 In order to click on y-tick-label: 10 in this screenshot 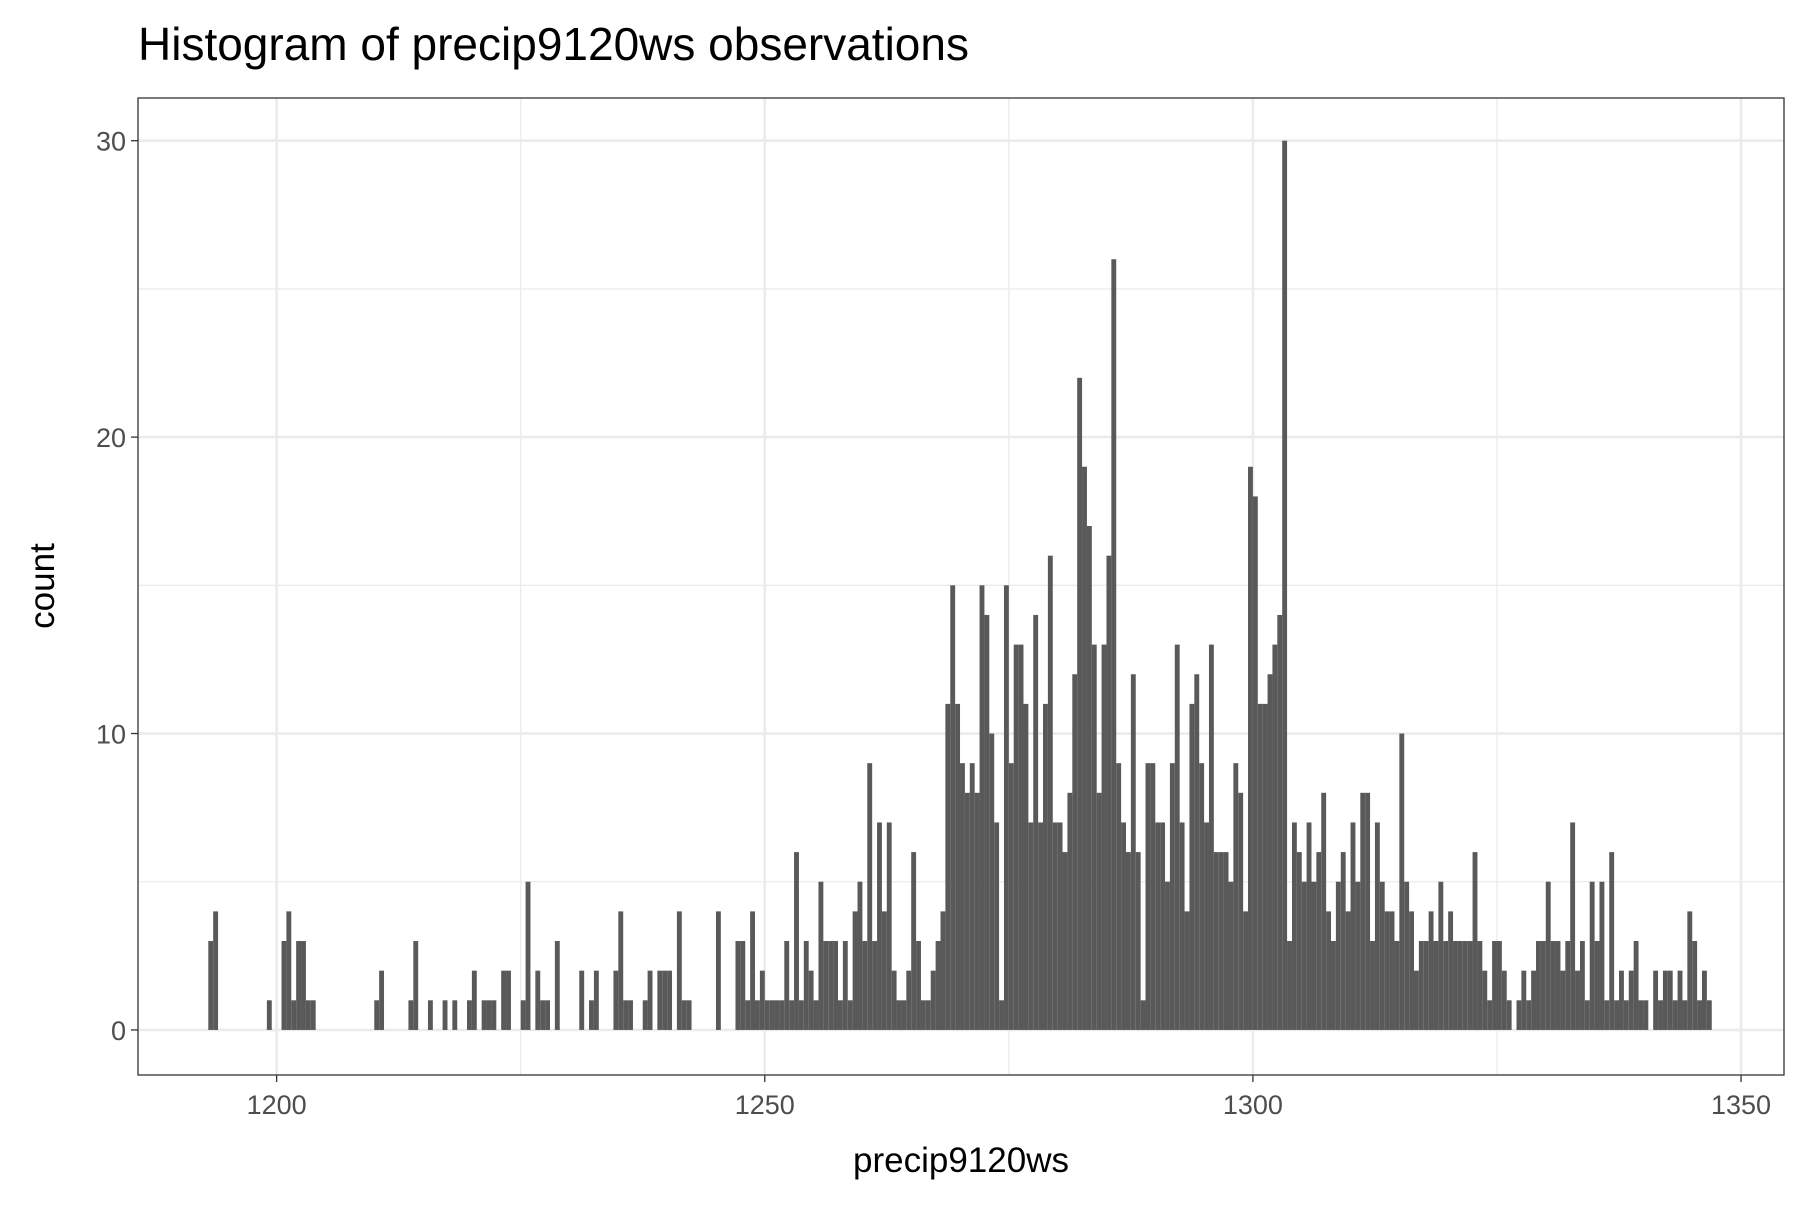, I will do `click(111, 735)`.